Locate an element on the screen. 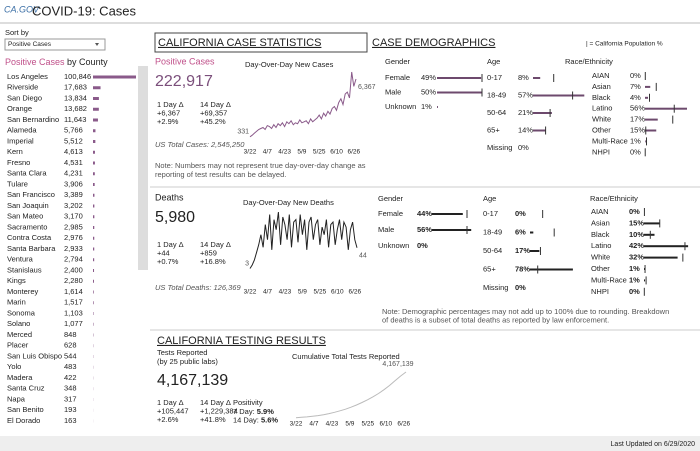 This screenshot has height=451, width=700. county-value: 2,280 is located at coordinates (73, 280).